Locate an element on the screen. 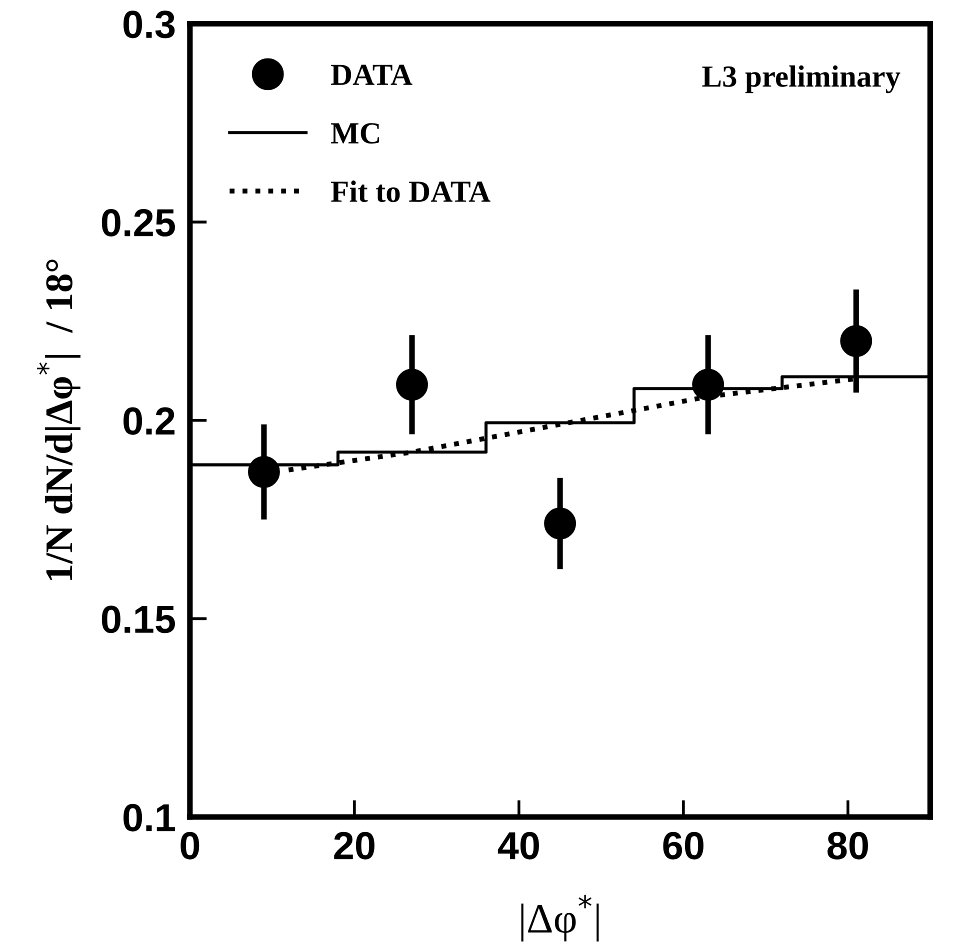  x-tick-label: 0 is located at coordinates (190, 846).